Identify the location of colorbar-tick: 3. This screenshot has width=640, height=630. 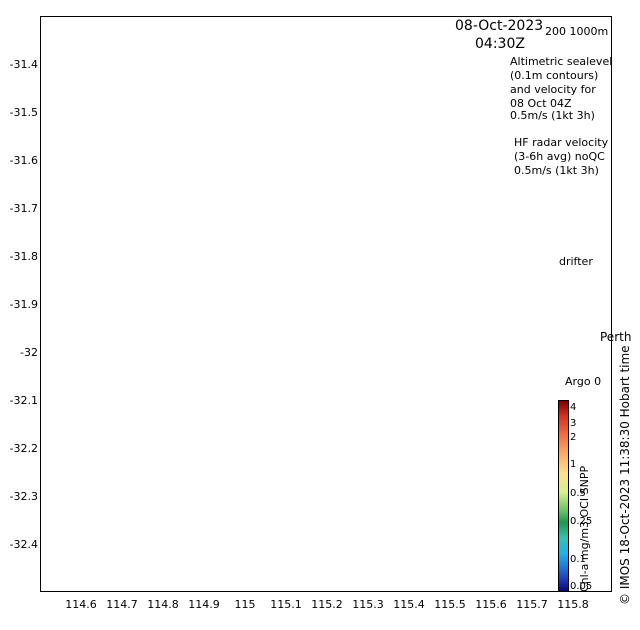
(573, 423).